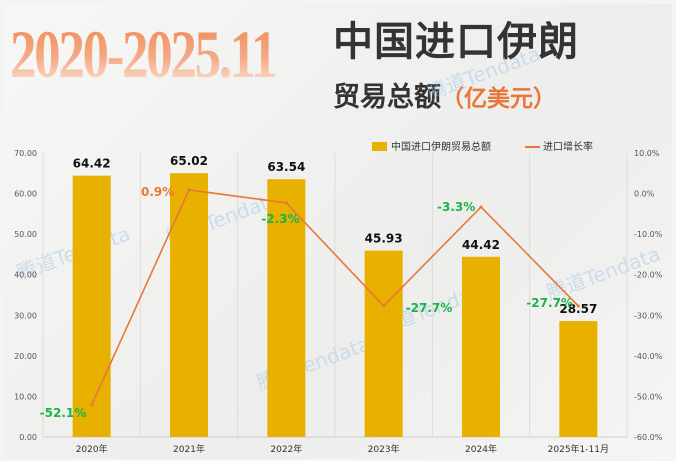 The height and width of the screenshot is (461, 676). I want to click on legend-line-label: 进口增长率, so click(568, 146).